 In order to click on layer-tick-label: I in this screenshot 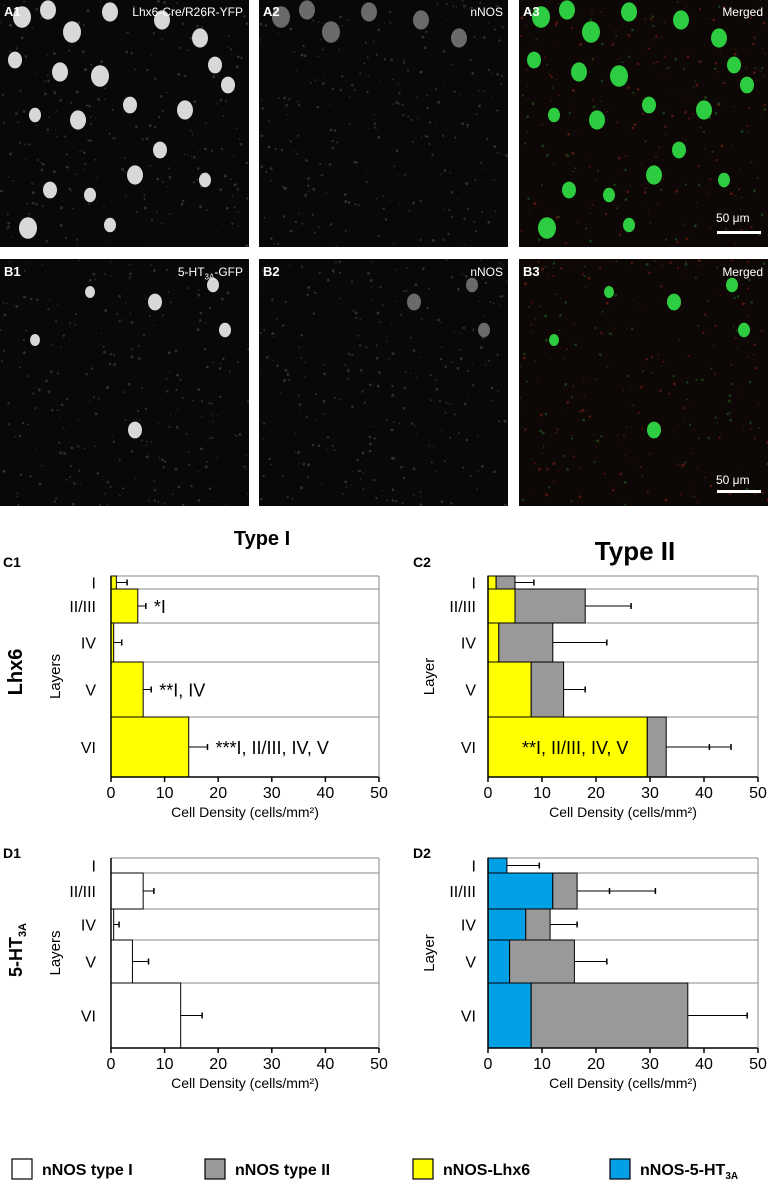, I will do `click(94, 867)`.